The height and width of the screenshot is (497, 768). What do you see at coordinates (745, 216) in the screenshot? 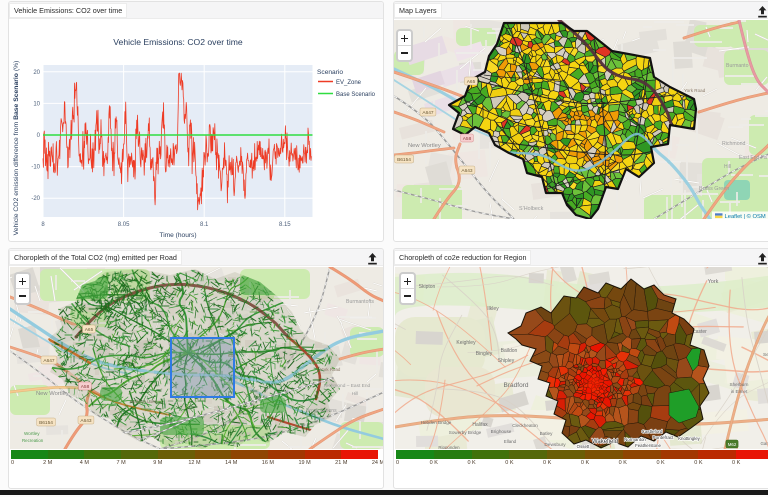
I see `svg-text: Leaflet | © OSM` at bounding box center [745, 216].